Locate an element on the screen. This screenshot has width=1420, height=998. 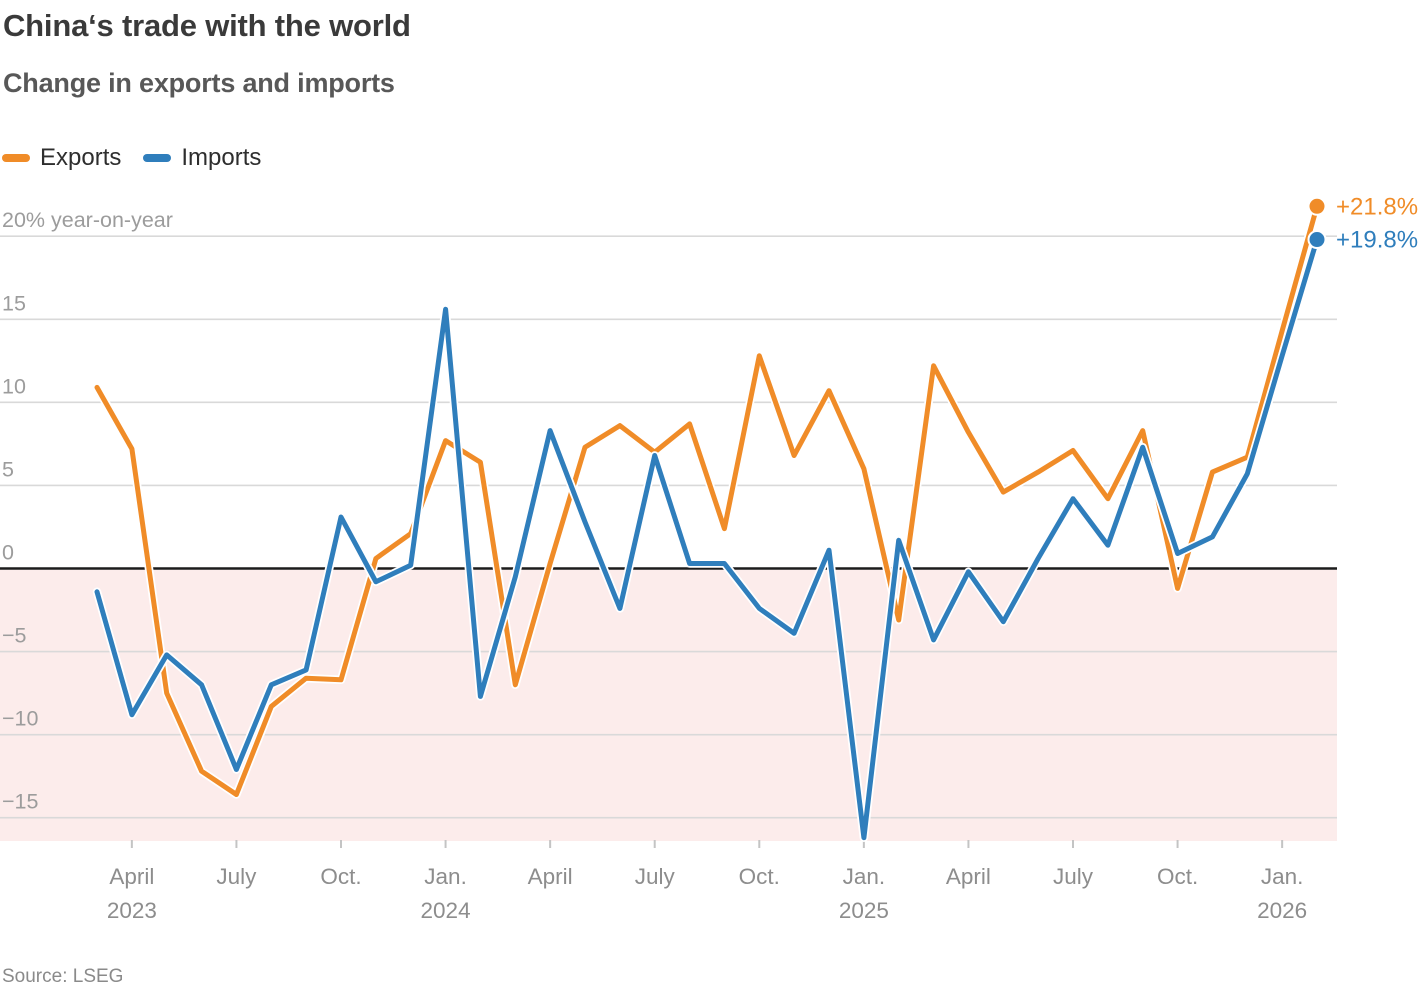
x-tick-year-label: 2023 is located at coordinates (132, 910).